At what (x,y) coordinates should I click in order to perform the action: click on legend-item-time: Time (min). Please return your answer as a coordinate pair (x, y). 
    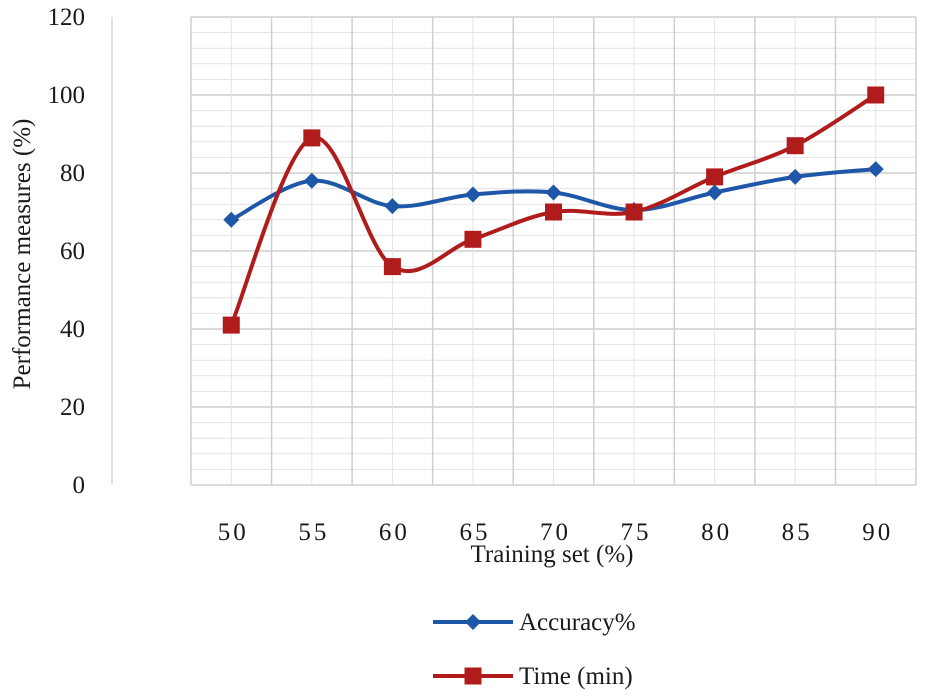
    Looking at the image, I should click on (533, 676).